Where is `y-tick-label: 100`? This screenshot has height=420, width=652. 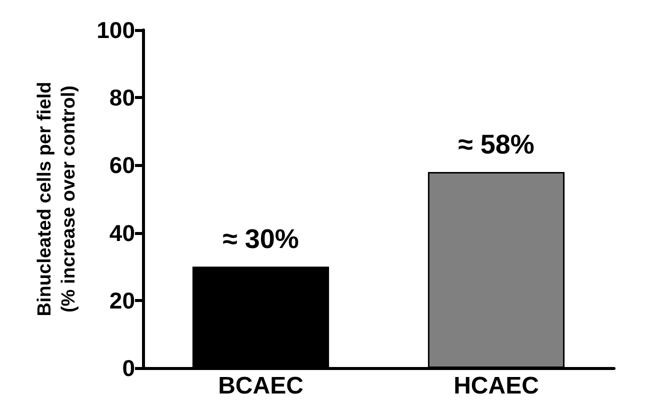
y-tick-label: 100 is located at coordinates (115, 30).